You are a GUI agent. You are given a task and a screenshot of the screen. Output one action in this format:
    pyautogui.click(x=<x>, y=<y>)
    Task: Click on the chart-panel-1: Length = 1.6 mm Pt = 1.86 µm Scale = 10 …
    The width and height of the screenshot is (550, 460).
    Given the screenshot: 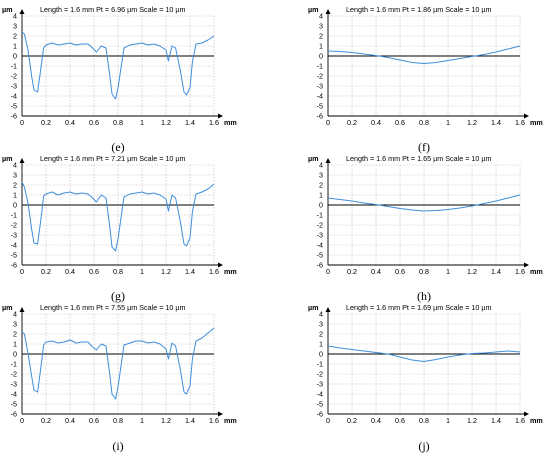 What is the action you would take?
    pyautogui.click(x=425, y=79)
    